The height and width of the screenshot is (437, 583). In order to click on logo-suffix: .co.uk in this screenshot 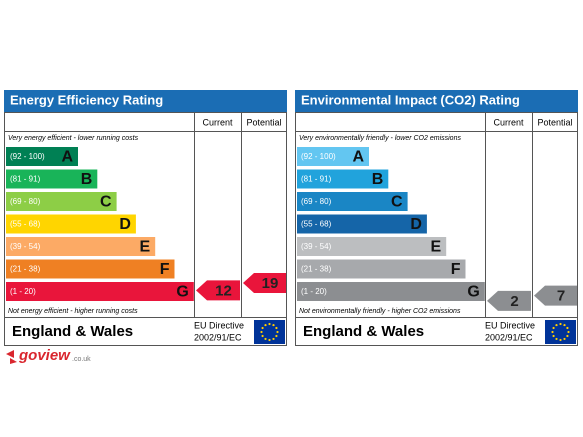, I will do `click(81, 359)`.